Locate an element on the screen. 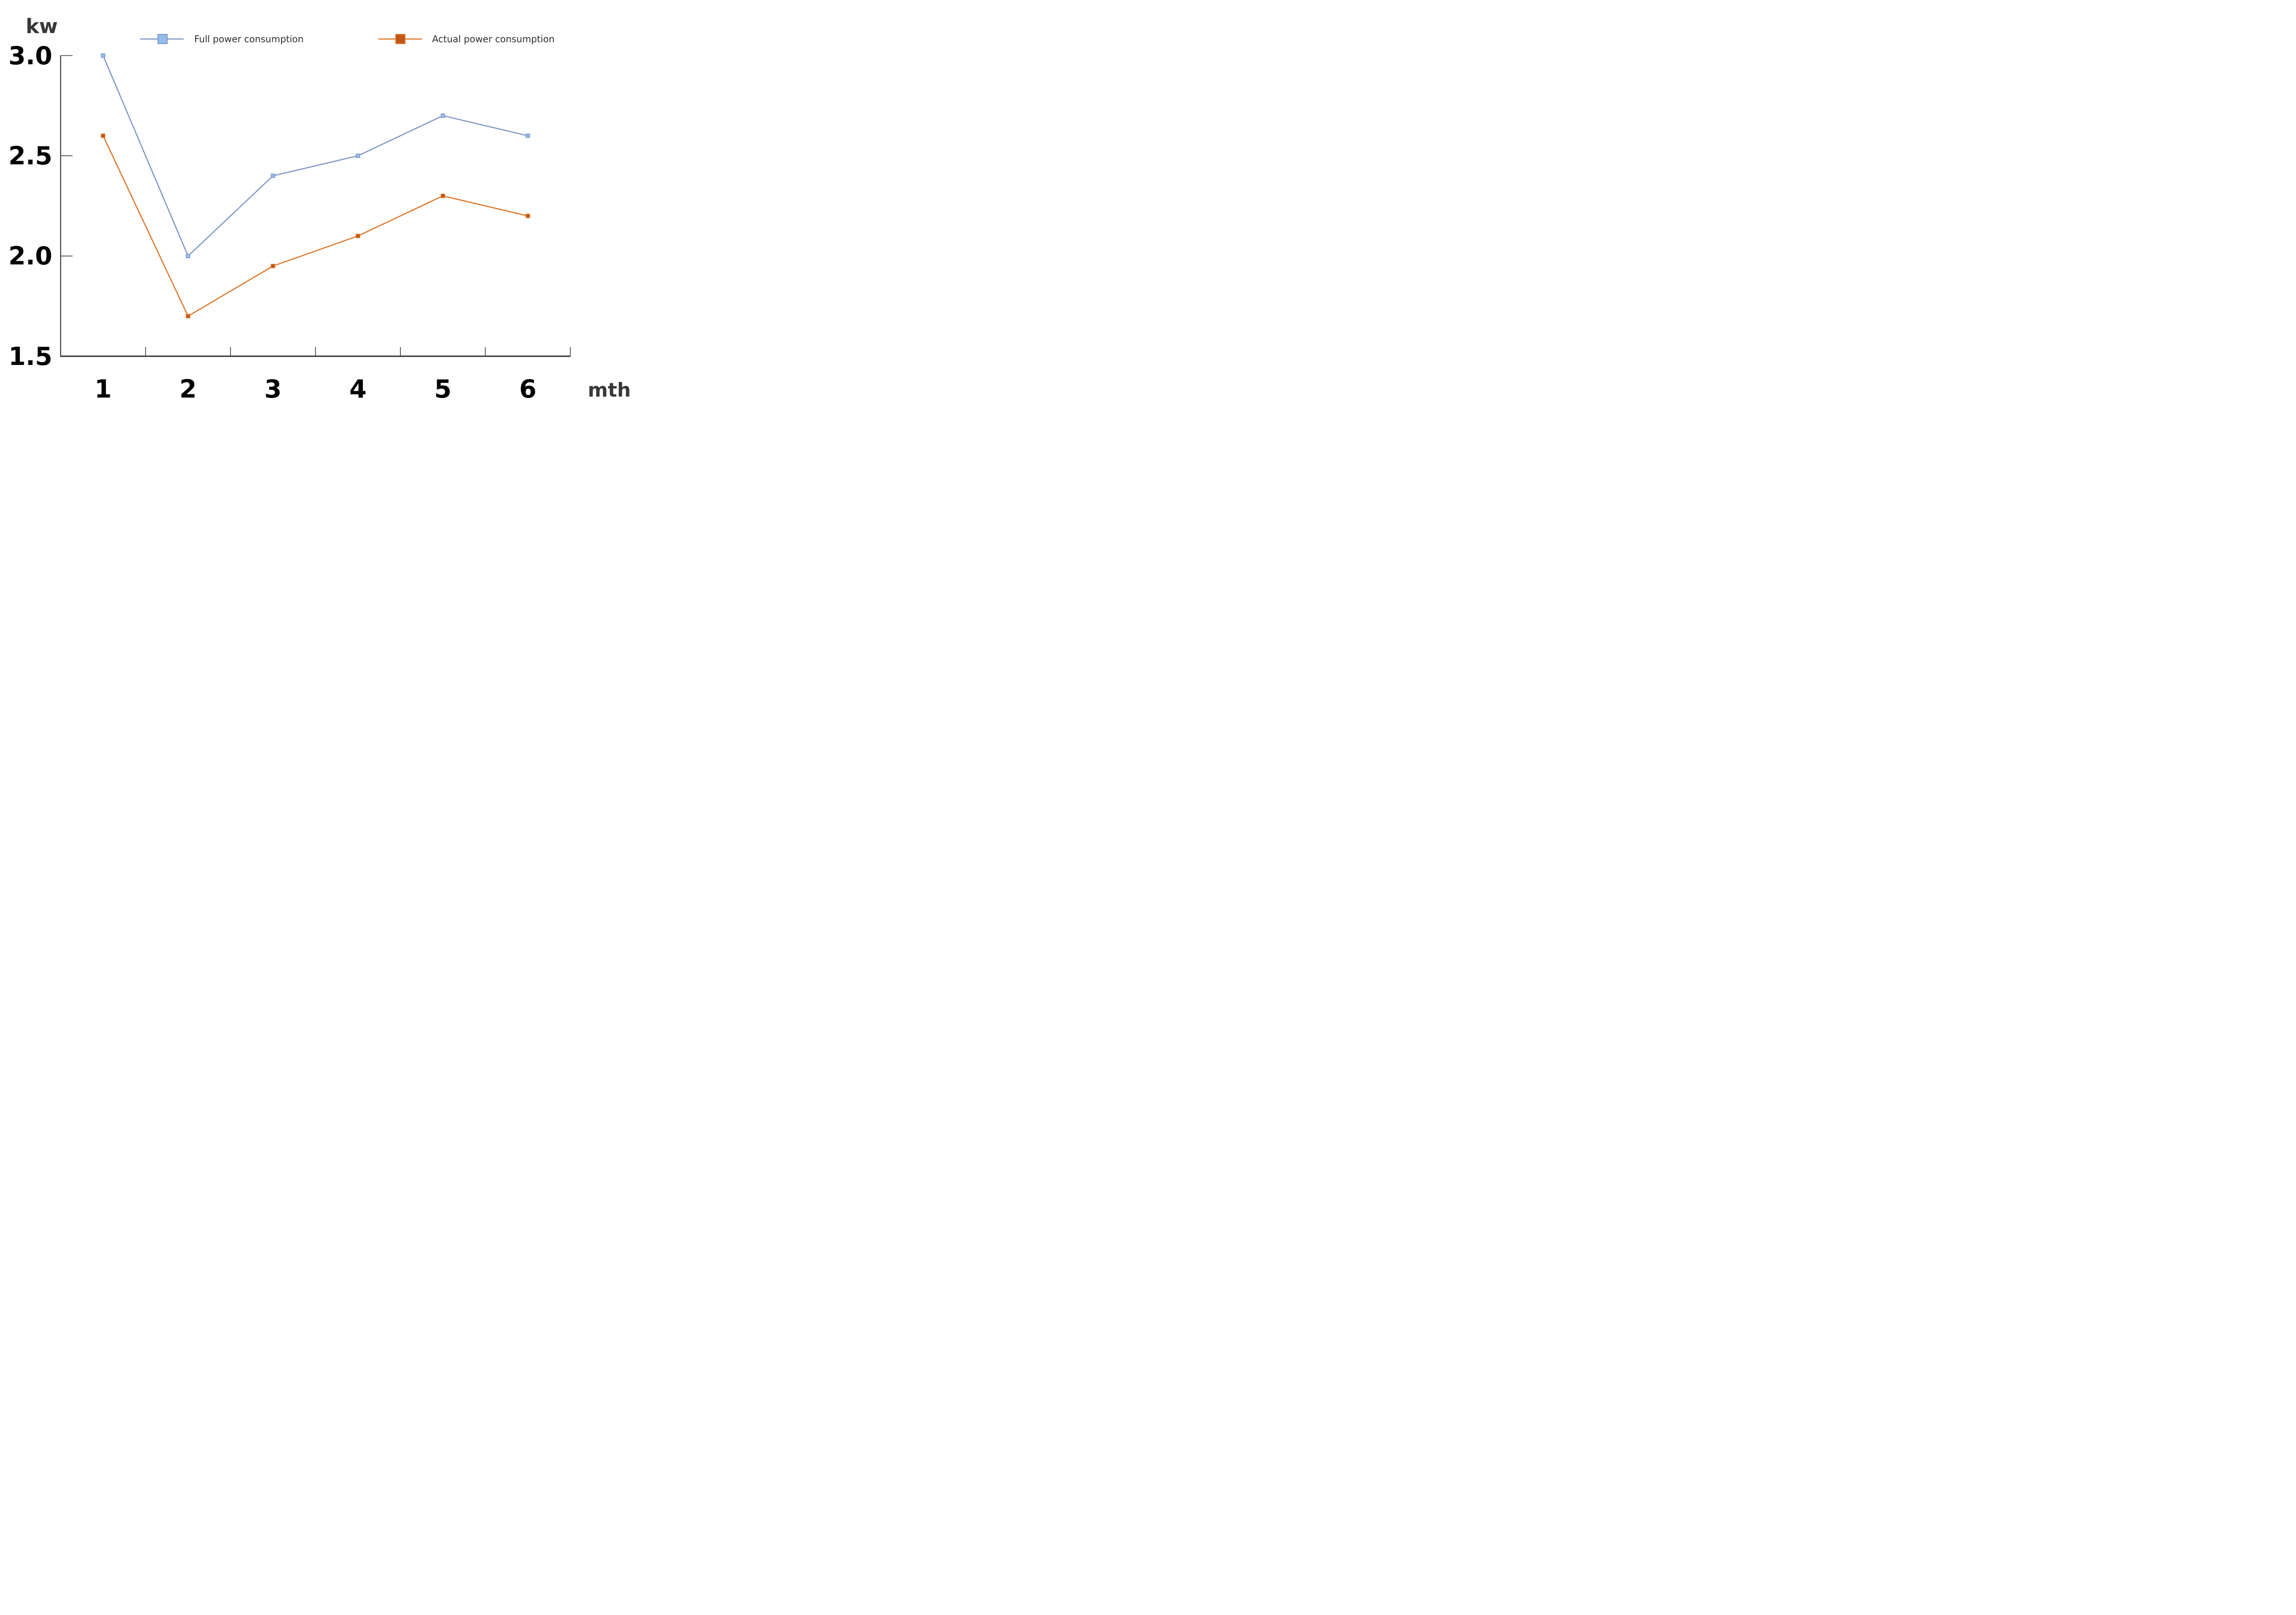 The height and width of the screenshot is (1615, 2296). y-axis-tick-label: 3.0 is located at coordinates (30, 55).